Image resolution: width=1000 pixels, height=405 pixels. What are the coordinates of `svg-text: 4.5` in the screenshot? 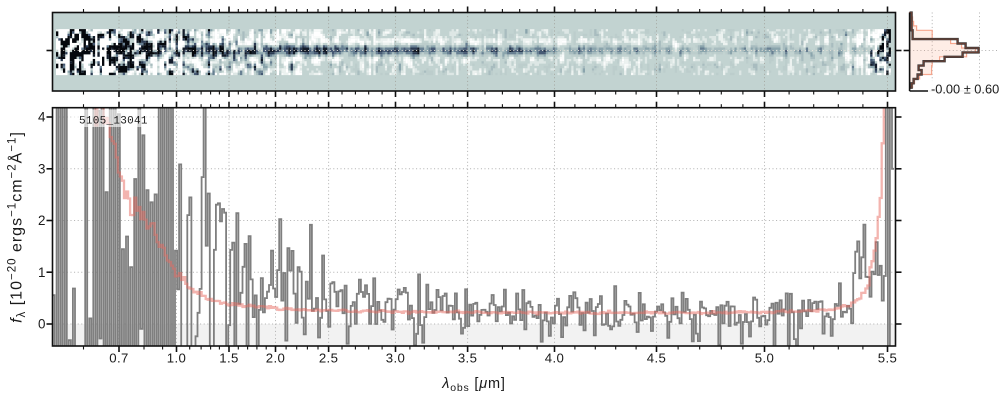 It's located at (657, 358).